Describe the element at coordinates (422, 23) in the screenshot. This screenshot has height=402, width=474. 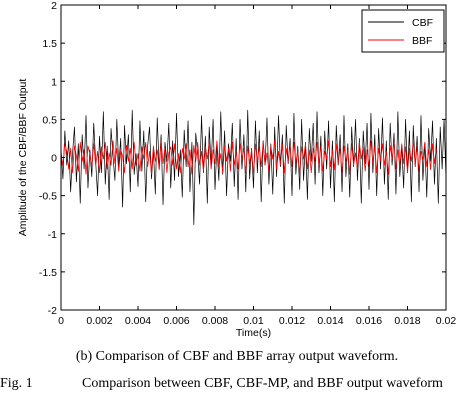
I see `legend-label-cbf: CBF` at that location.